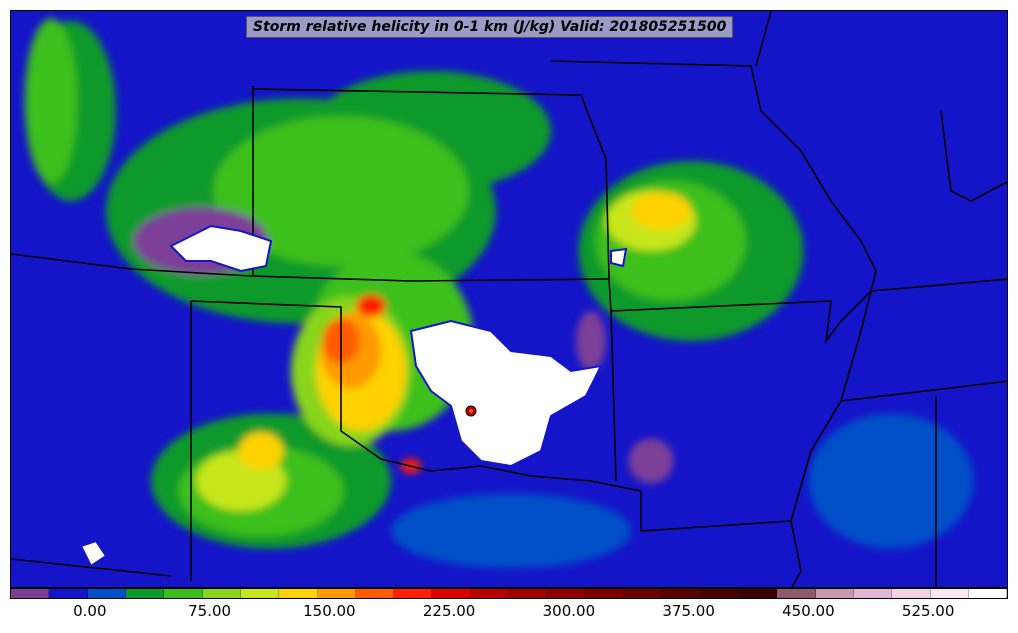 Image resolution: width=1018 pixels, height=633 pixels. I want to click on colorbar-tick-label: 225.00, so click(449, 611).